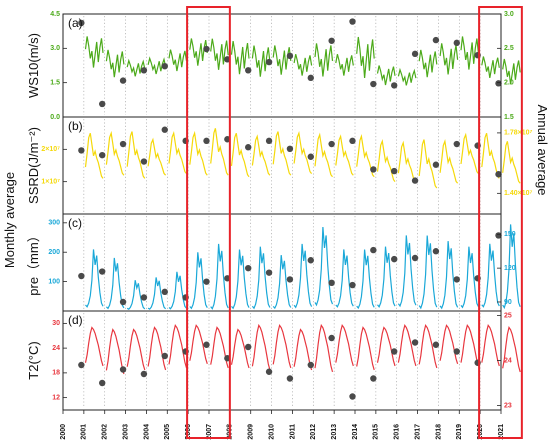 This screenshot has height=446, width=550. Describe the element at coordinates (75, 23) in the screenshot. I see `panel-label: (a)` at that location.